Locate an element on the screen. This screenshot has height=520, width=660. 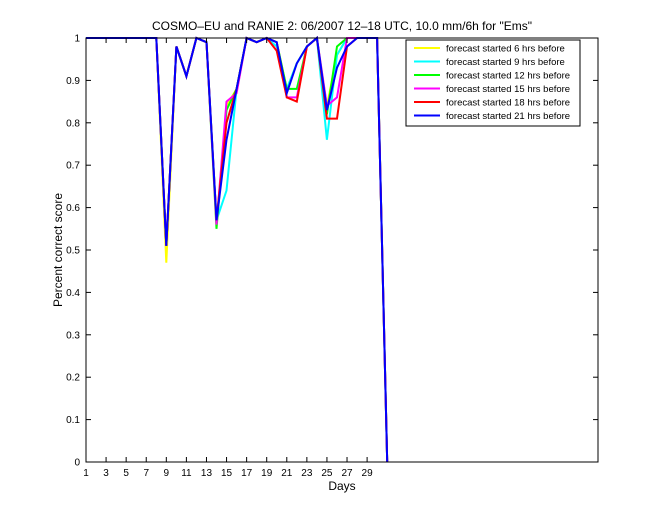
y-tick-label: 0.7 is located at coordinates (73, 166).